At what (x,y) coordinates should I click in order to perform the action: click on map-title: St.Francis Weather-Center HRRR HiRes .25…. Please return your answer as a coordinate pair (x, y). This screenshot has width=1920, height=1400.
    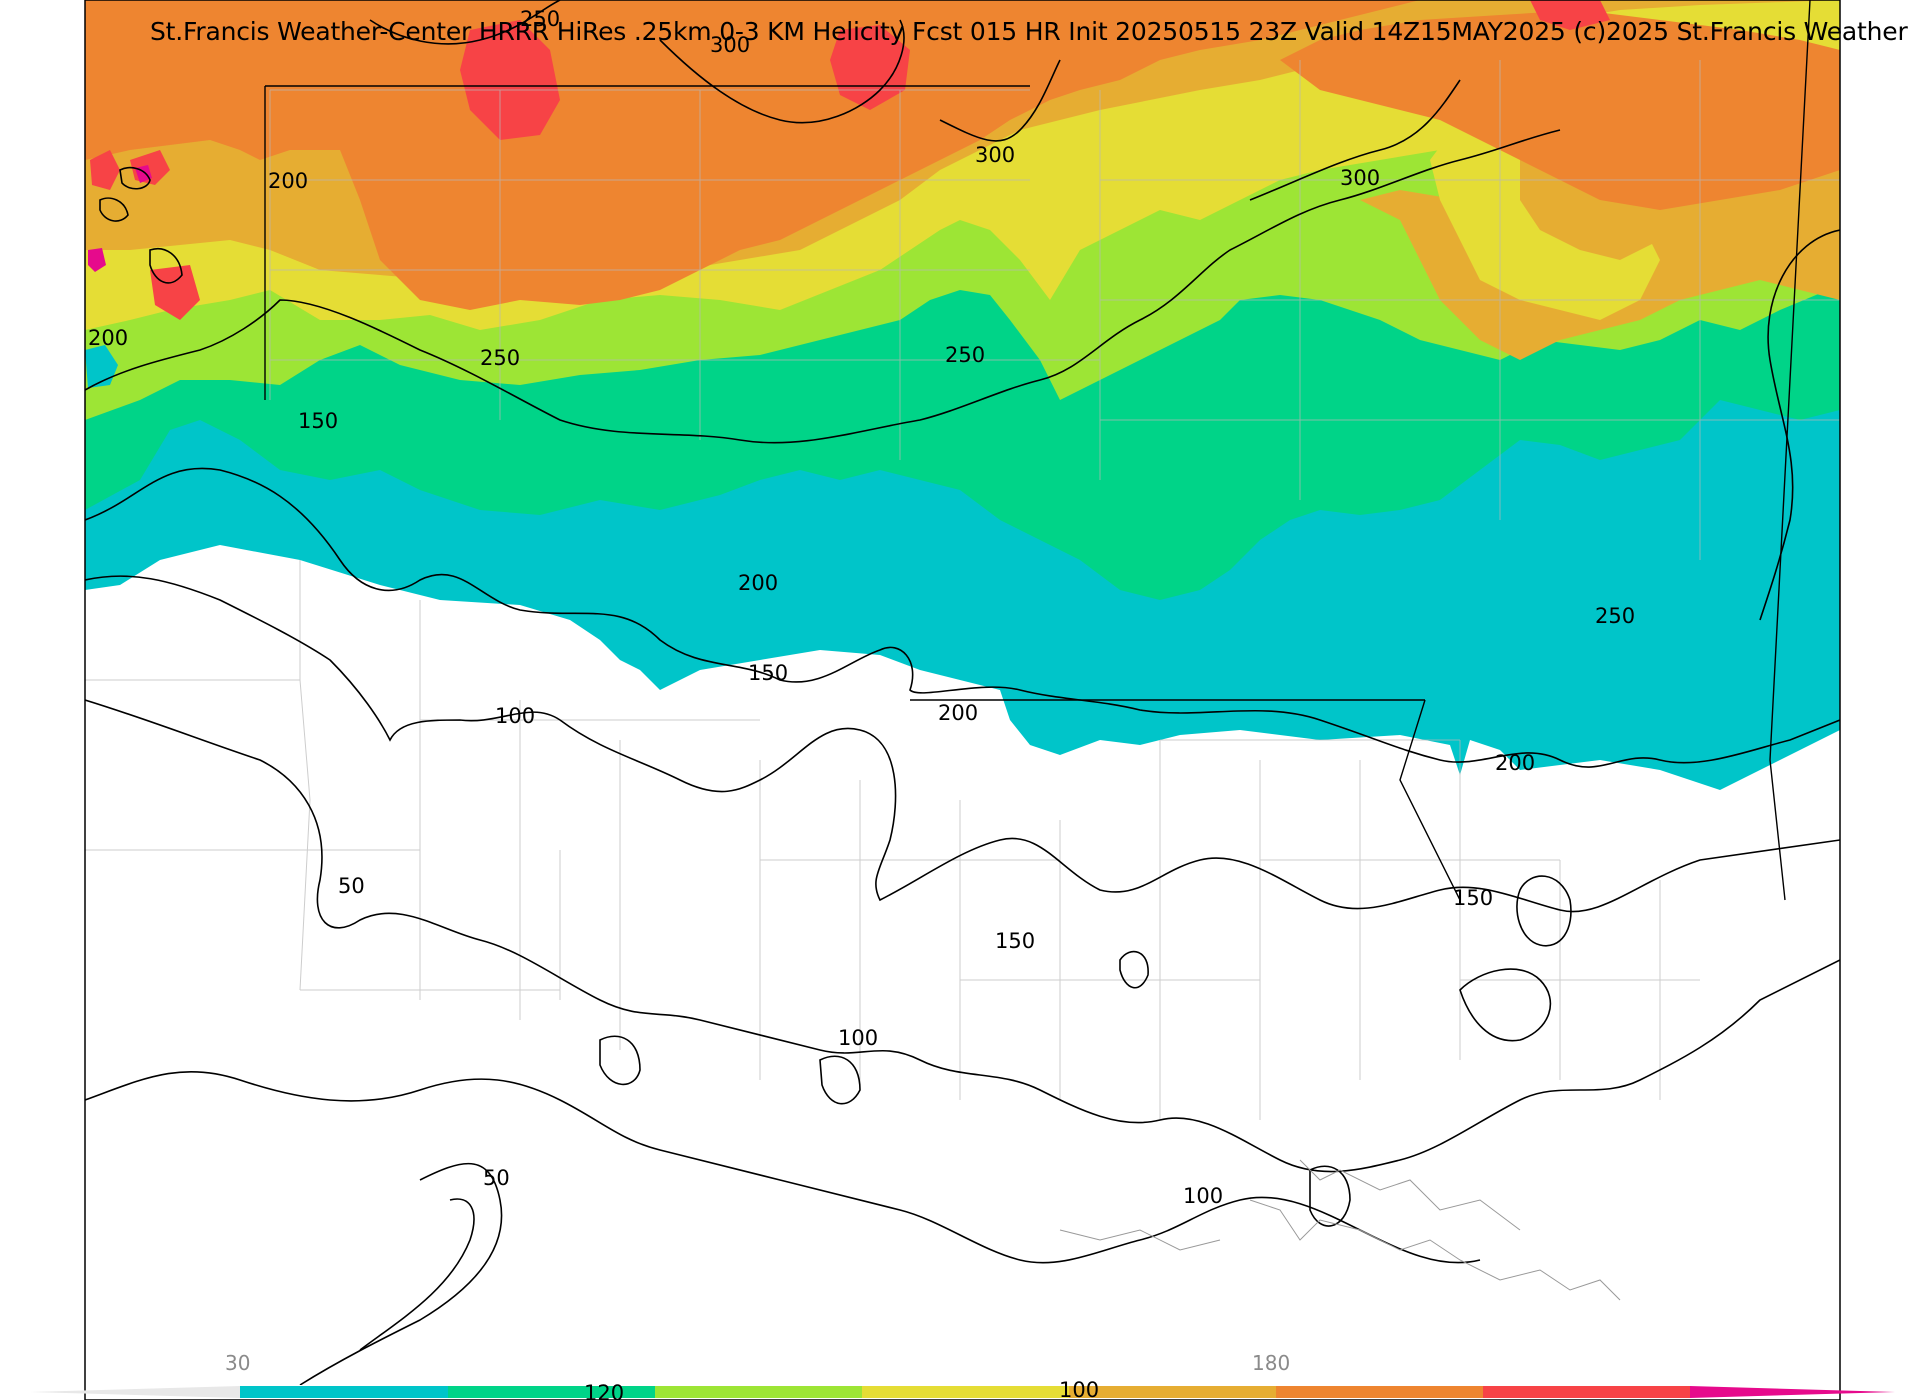
    Looking at the image, I should click on (1029, 31).